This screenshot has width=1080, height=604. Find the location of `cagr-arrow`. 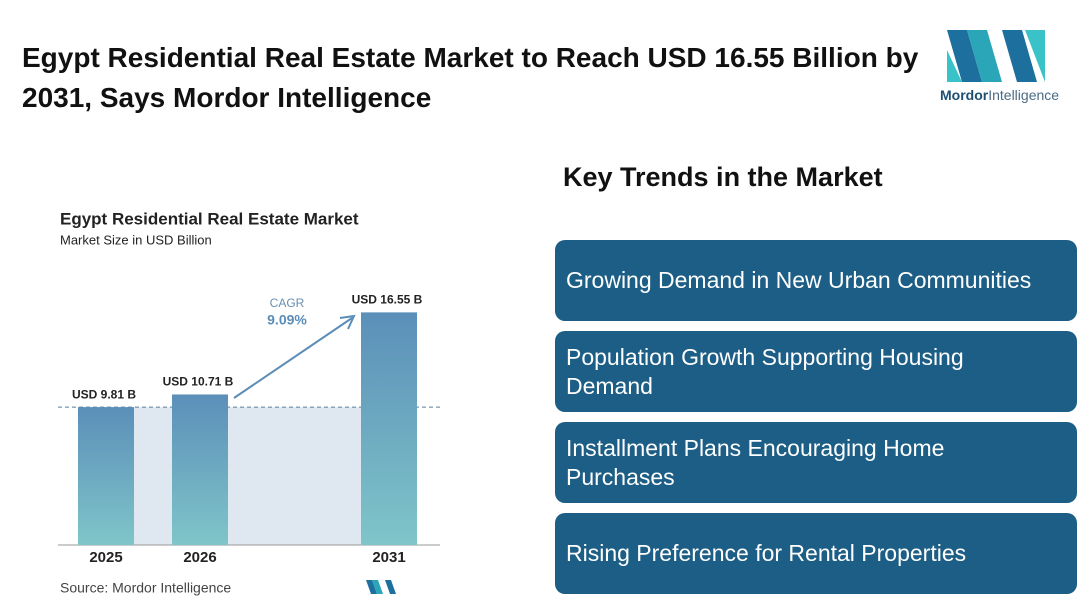

cagr-arrow is located at coordinates (293, 358).